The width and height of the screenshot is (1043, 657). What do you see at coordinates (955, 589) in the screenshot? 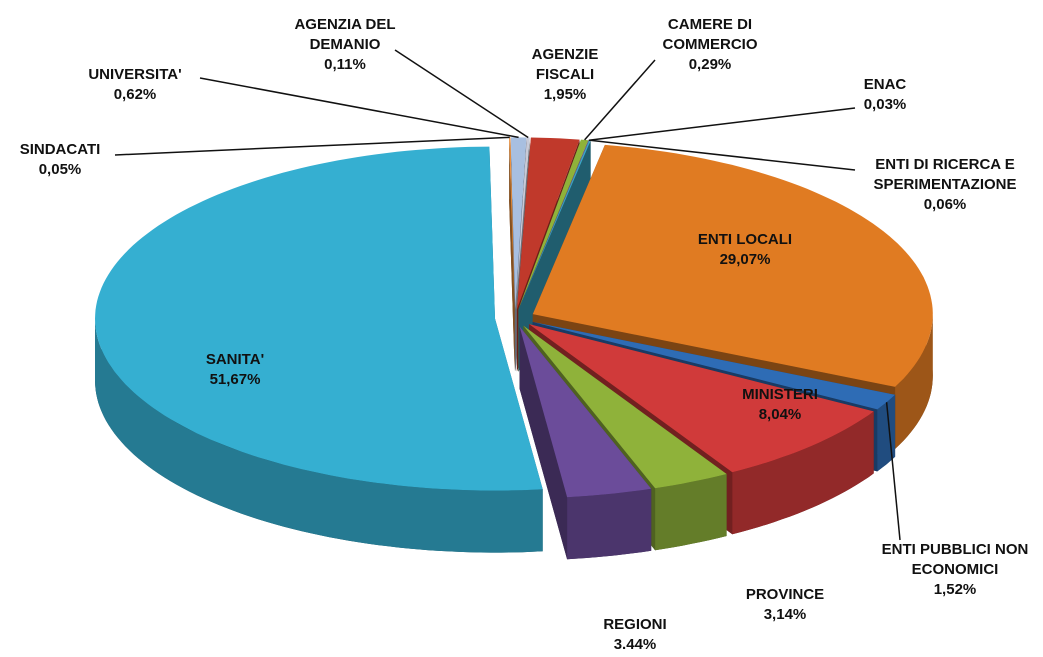
I see `value-label: 1,52%` at bounding box center [955, 589].